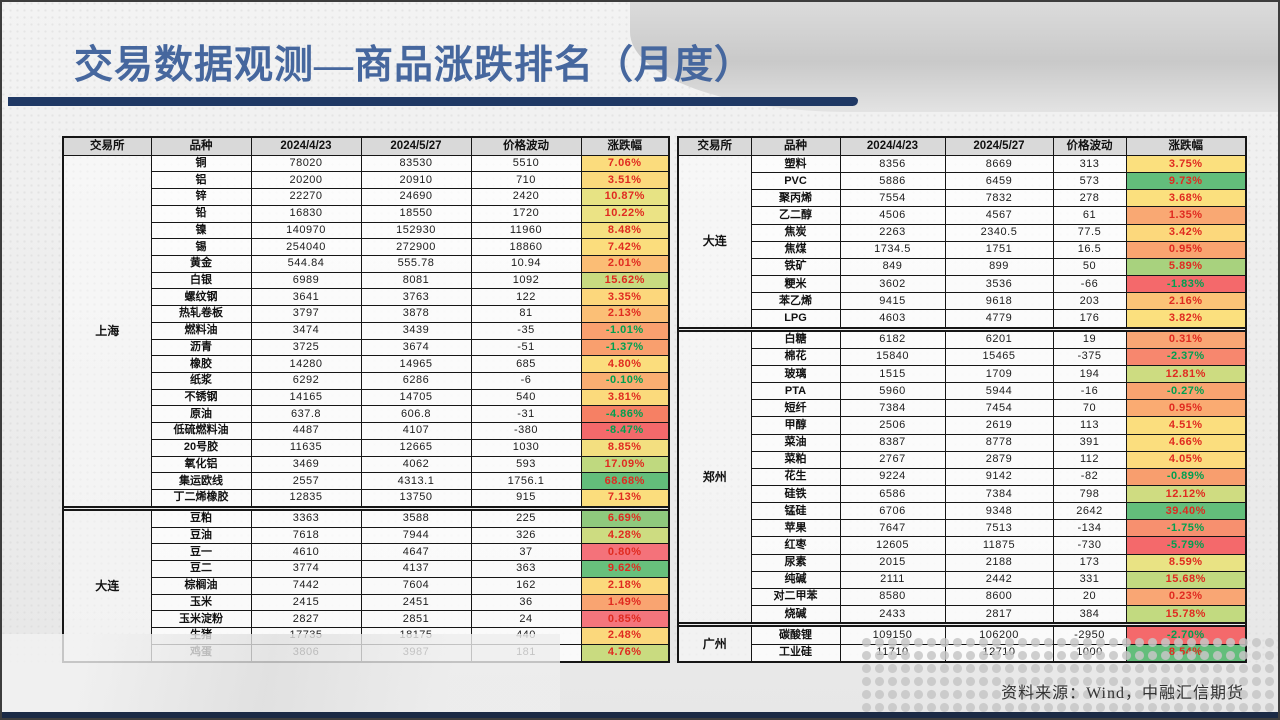  I want to click on price-2024-4-23-cell: 2015, so click(892, 562).